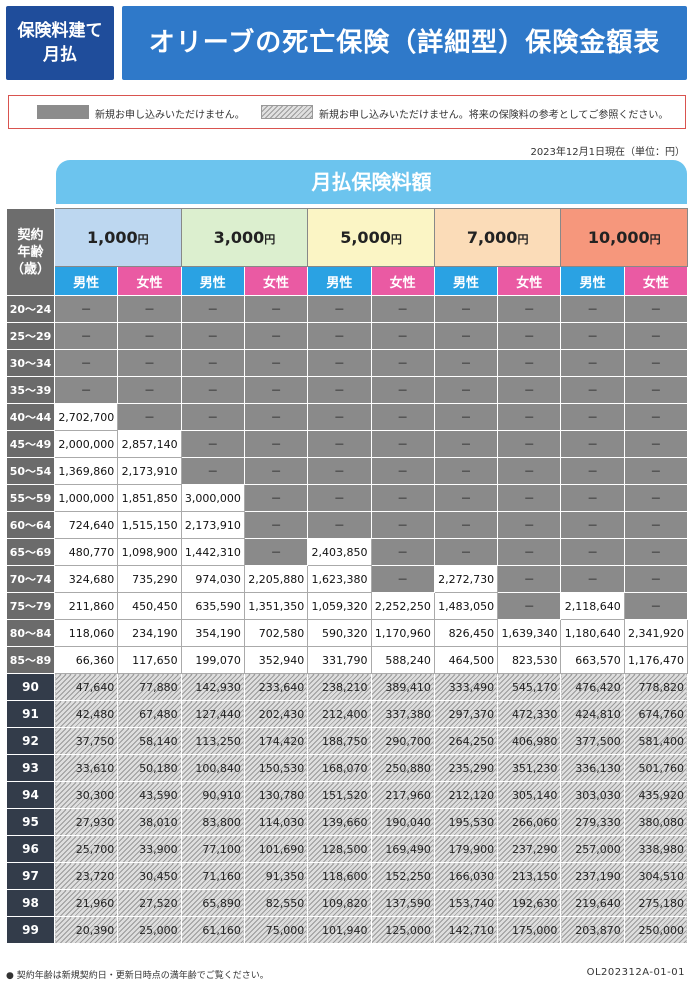 This screenshot has height=988, width=693. Describe the element at coordinates (86, 552) in the screenshot. I see `value-cell: 480,770` at that location.